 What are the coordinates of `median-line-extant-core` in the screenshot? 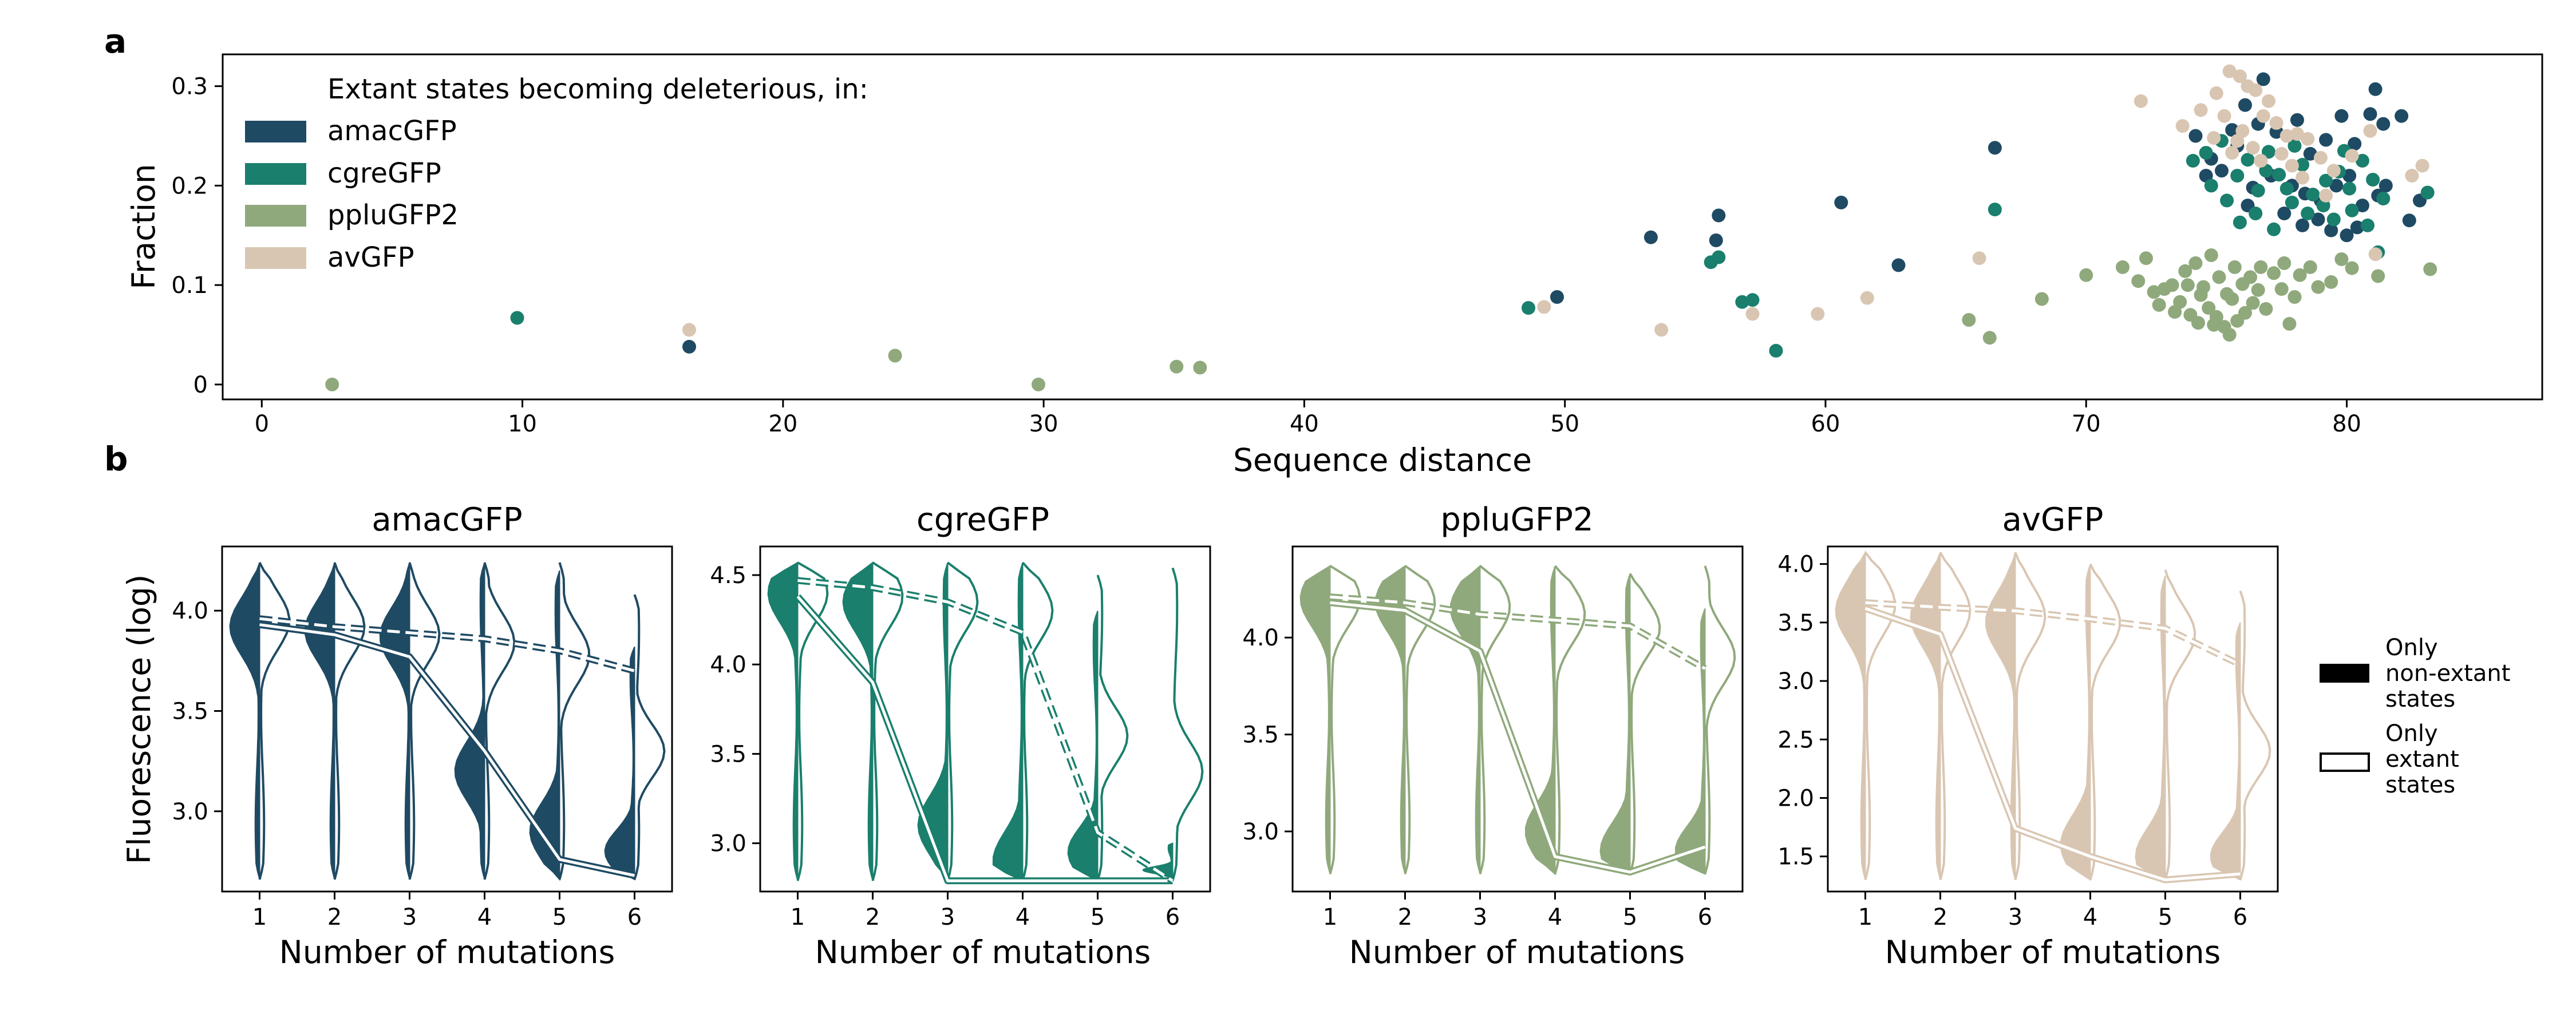 It's located at (985, 730).